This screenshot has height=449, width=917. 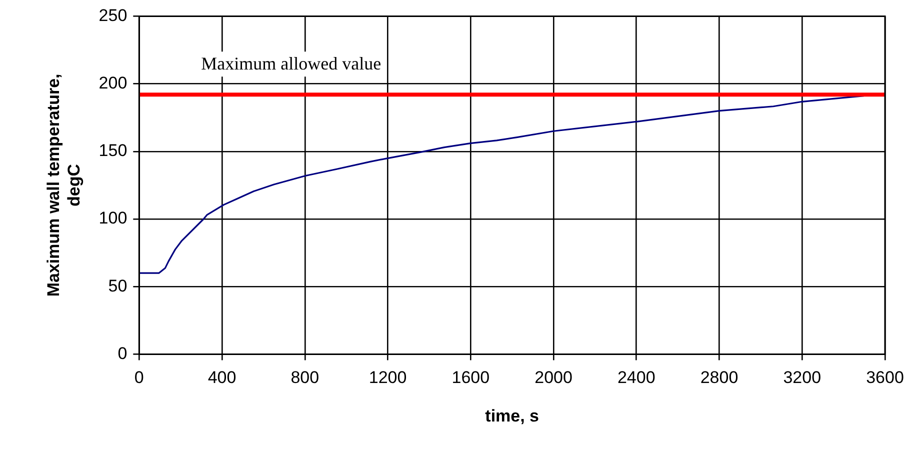 I want to click on x-tick-label: 800, so click(x=305, y=378).